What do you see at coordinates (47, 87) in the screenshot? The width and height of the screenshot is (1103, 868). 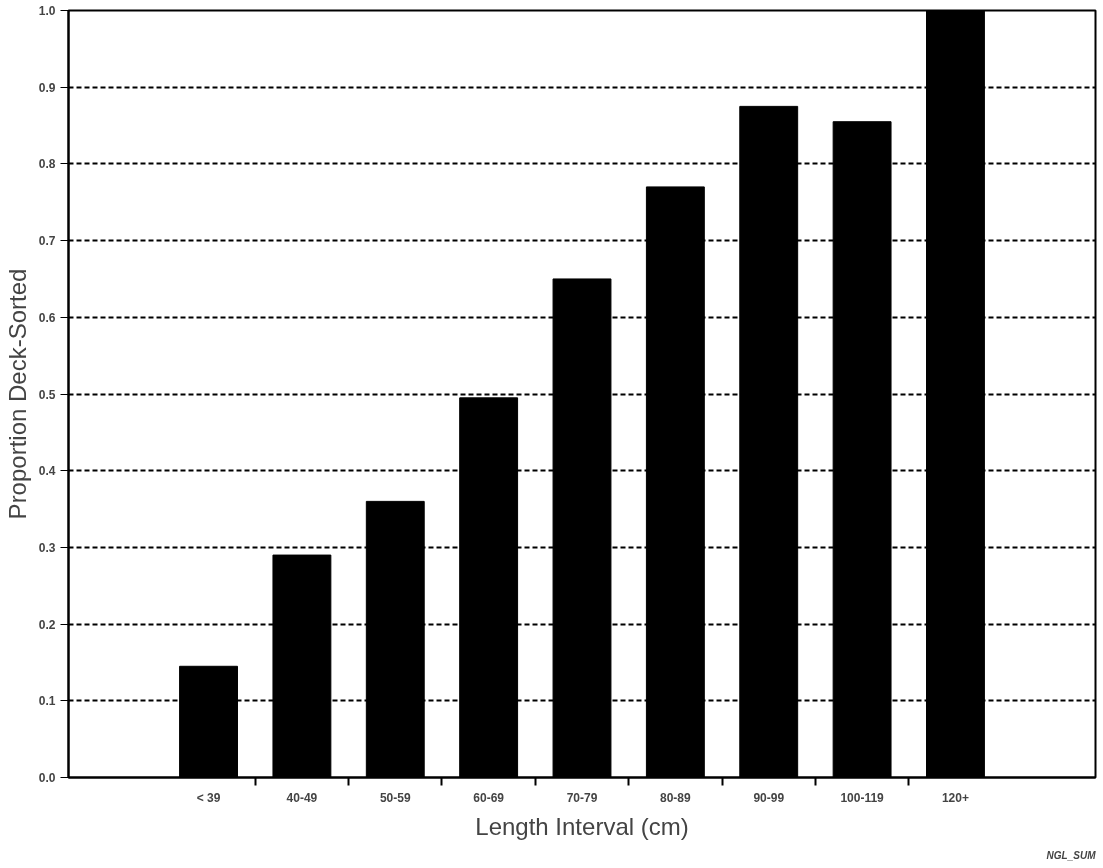 I see `y-tick-label: 0.9` at bounding box center [47, 87].